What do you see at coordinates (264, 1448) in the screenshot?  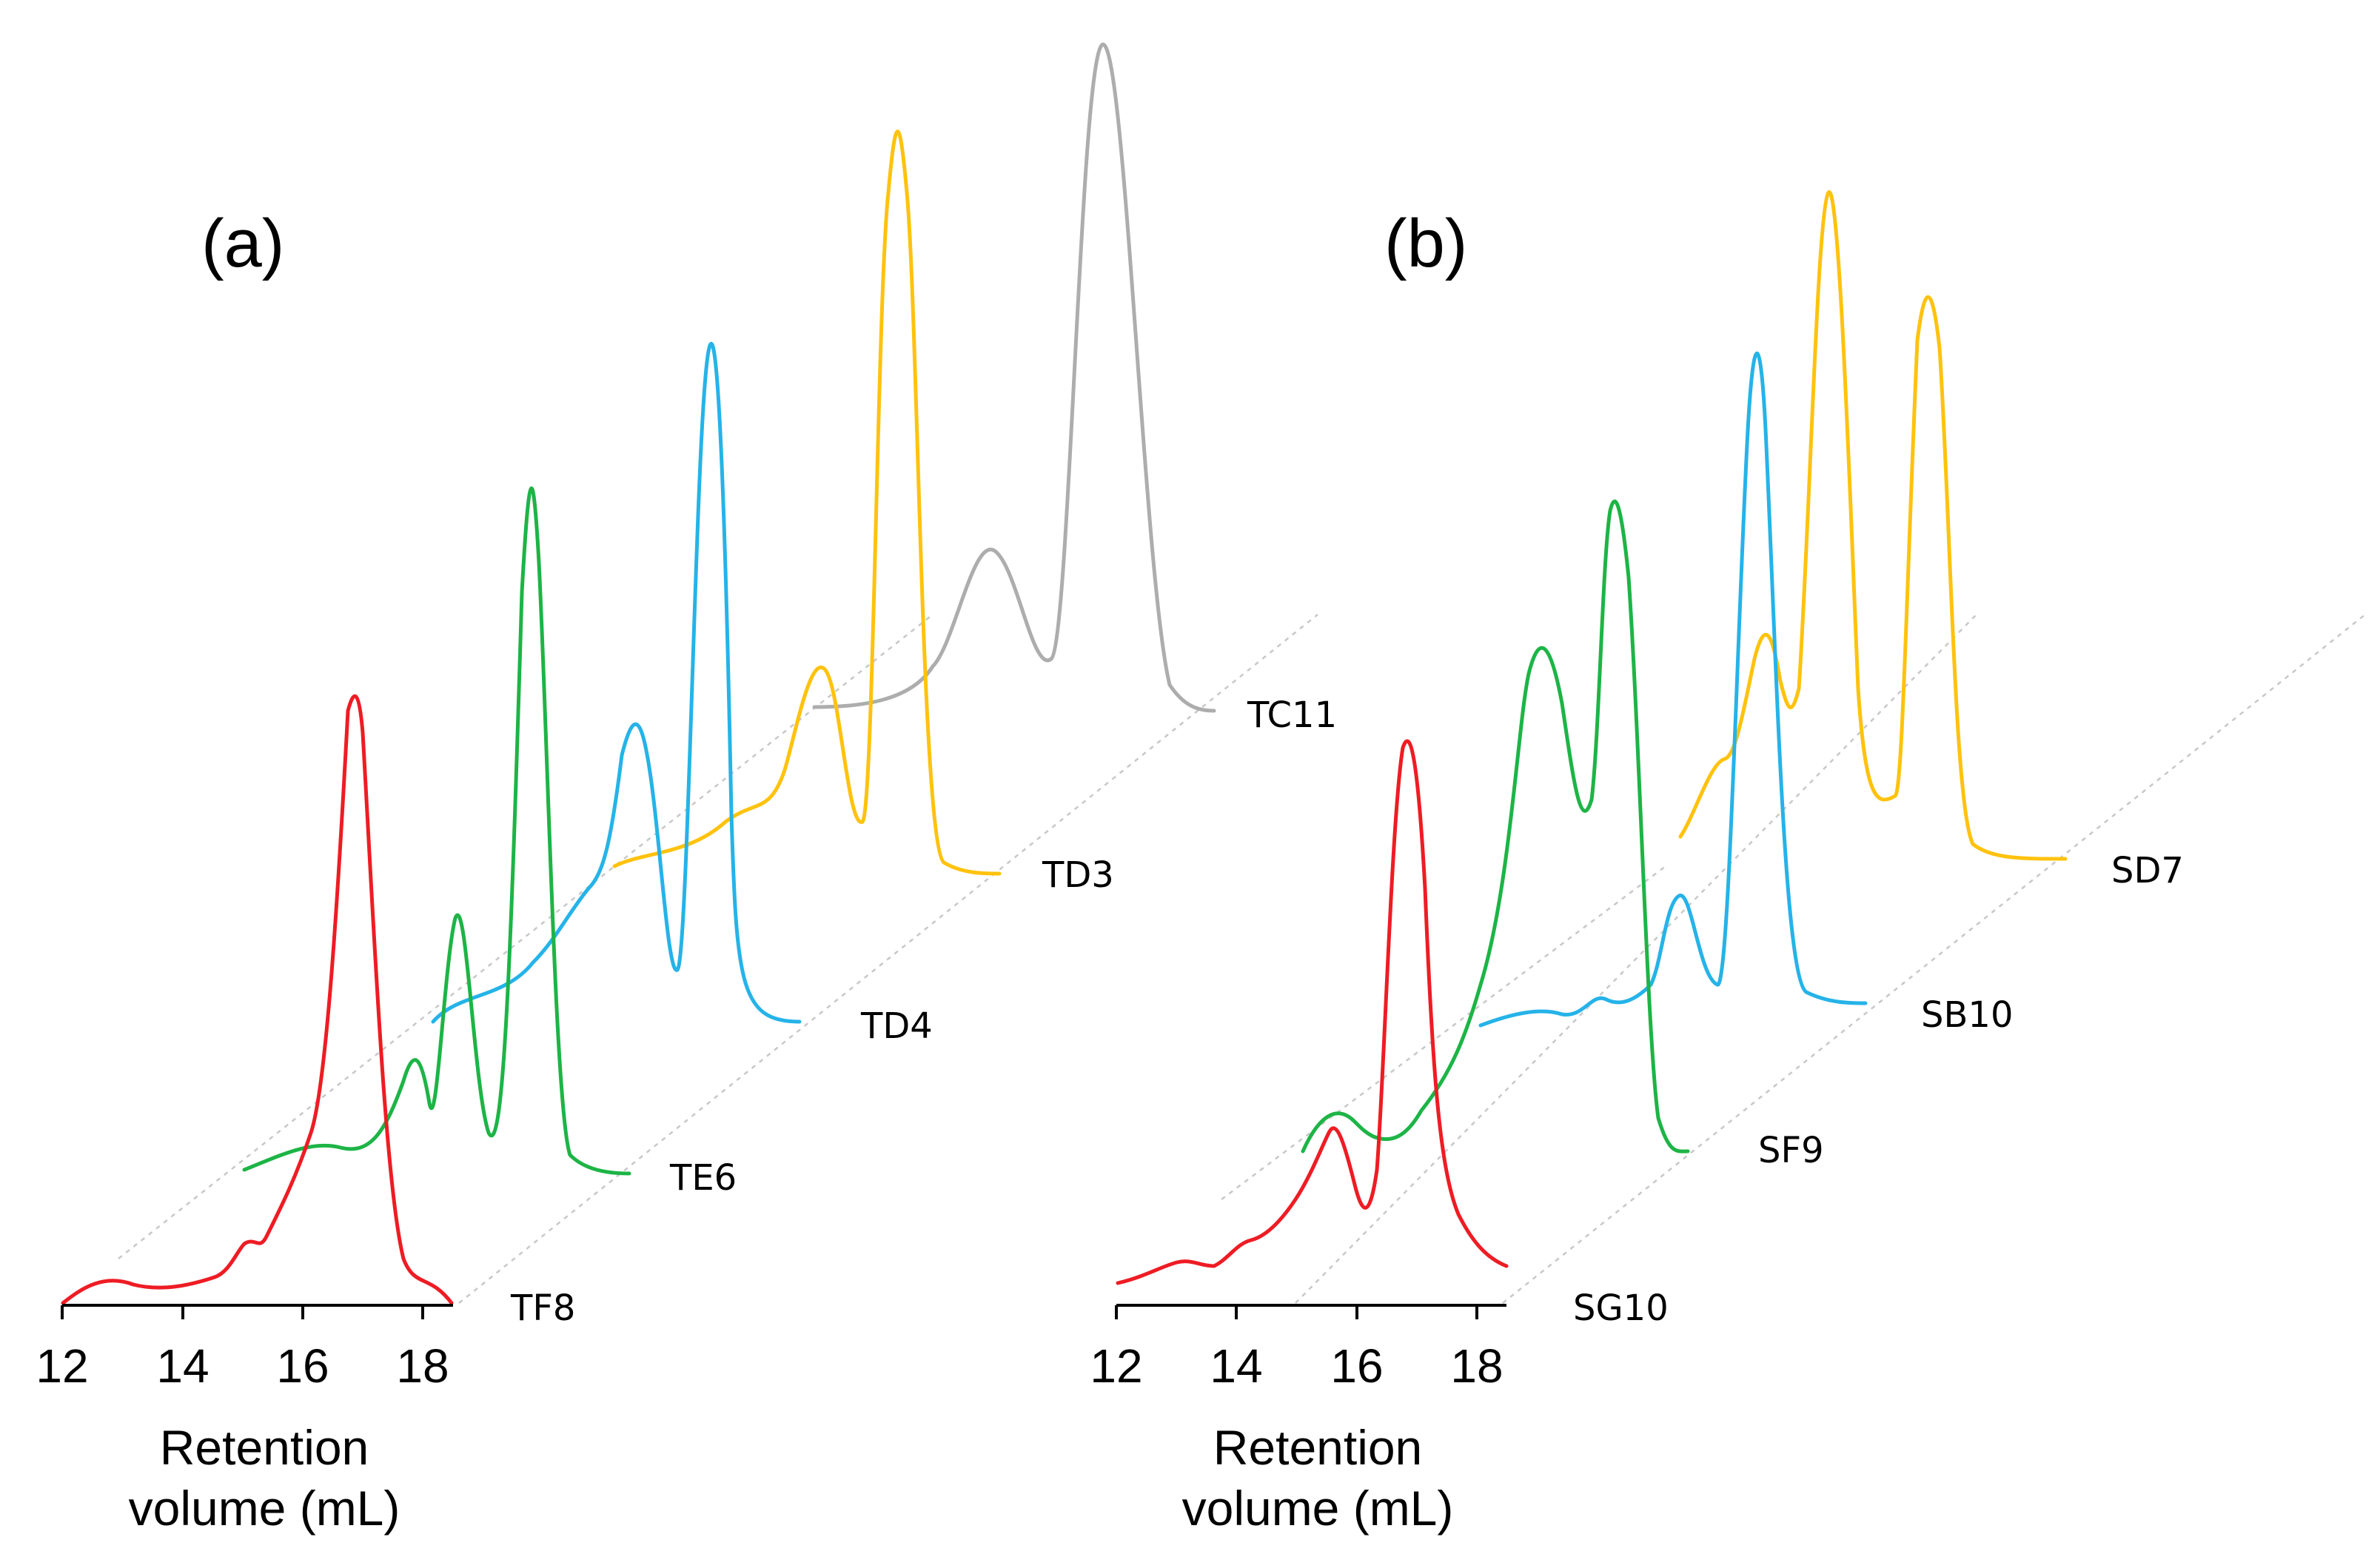 I see `panel-a-xlabel-line1: Retention` at bounding box center [264, 1448].